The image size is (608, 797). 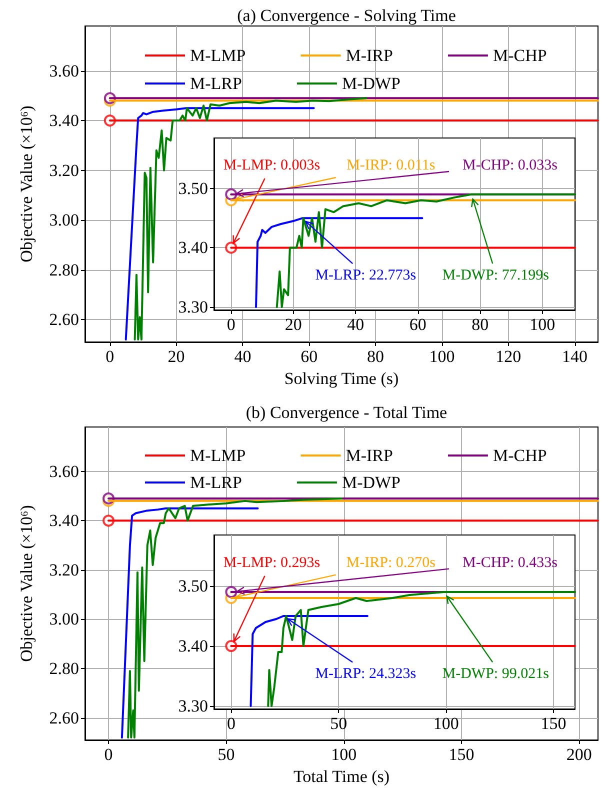 What do you see at coordinates (509, 356) in the screenshot?
I see `x-tick-label: 120` at bounding box center [509, 356].